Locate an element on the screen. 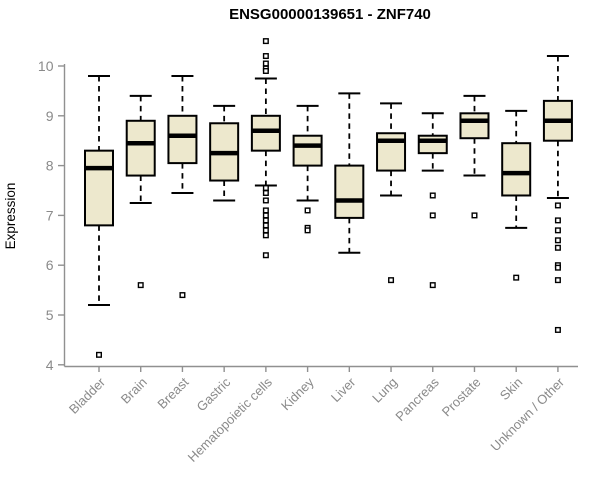 The width and height of the screenshot is (600, 500). x-tick-label-bladder: Bladder is located at coordinates (87, 395).